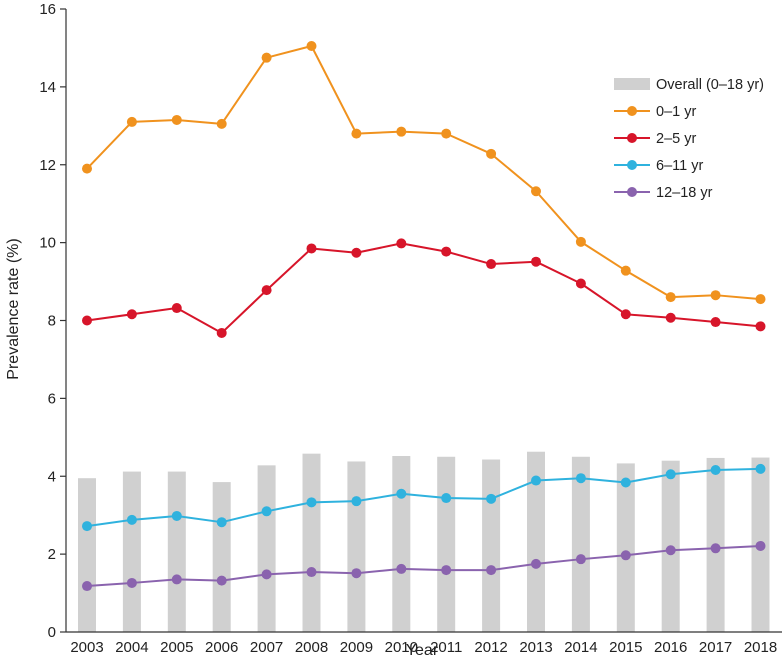  Describe the element at coordinates (625, 482) in the screenshot. I see `series-2-point-2015` at that location.